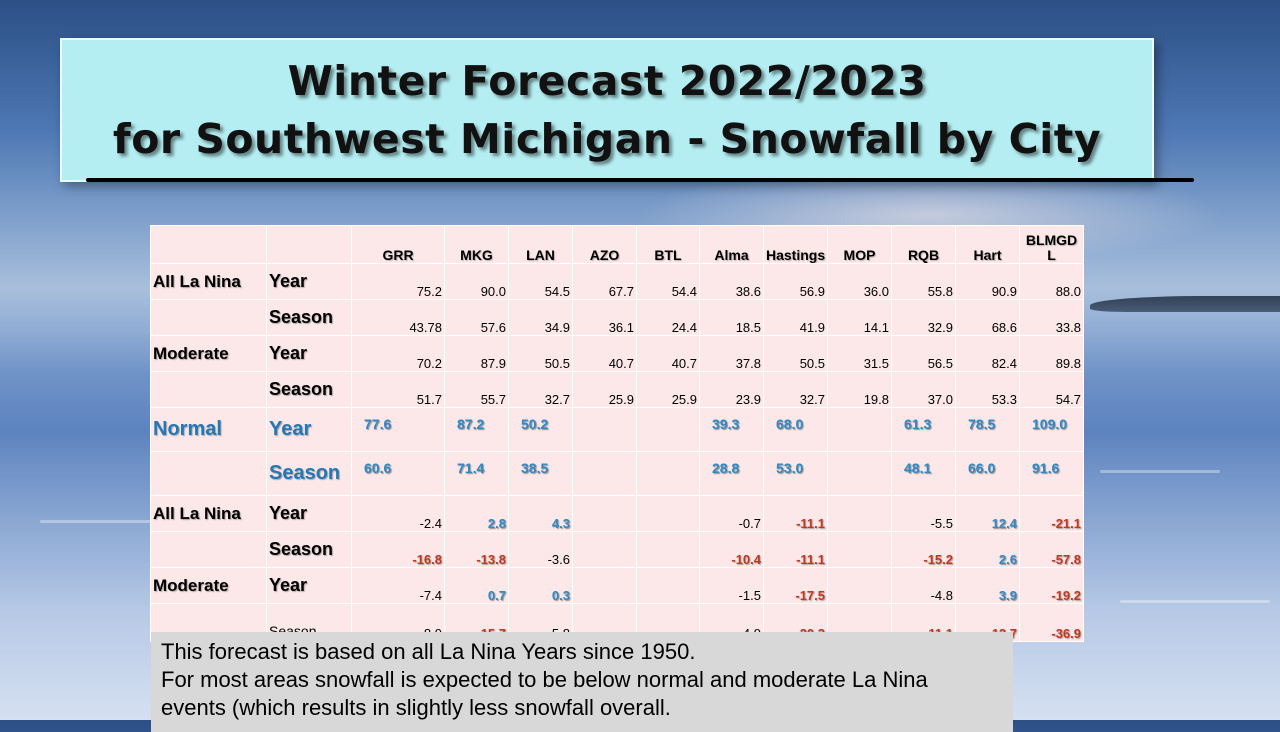 This screenshot has height=732, width=1280. Describe the element at coordinates (668, 281) in the screenshot. I see `table-cell: 54.4` at that location.